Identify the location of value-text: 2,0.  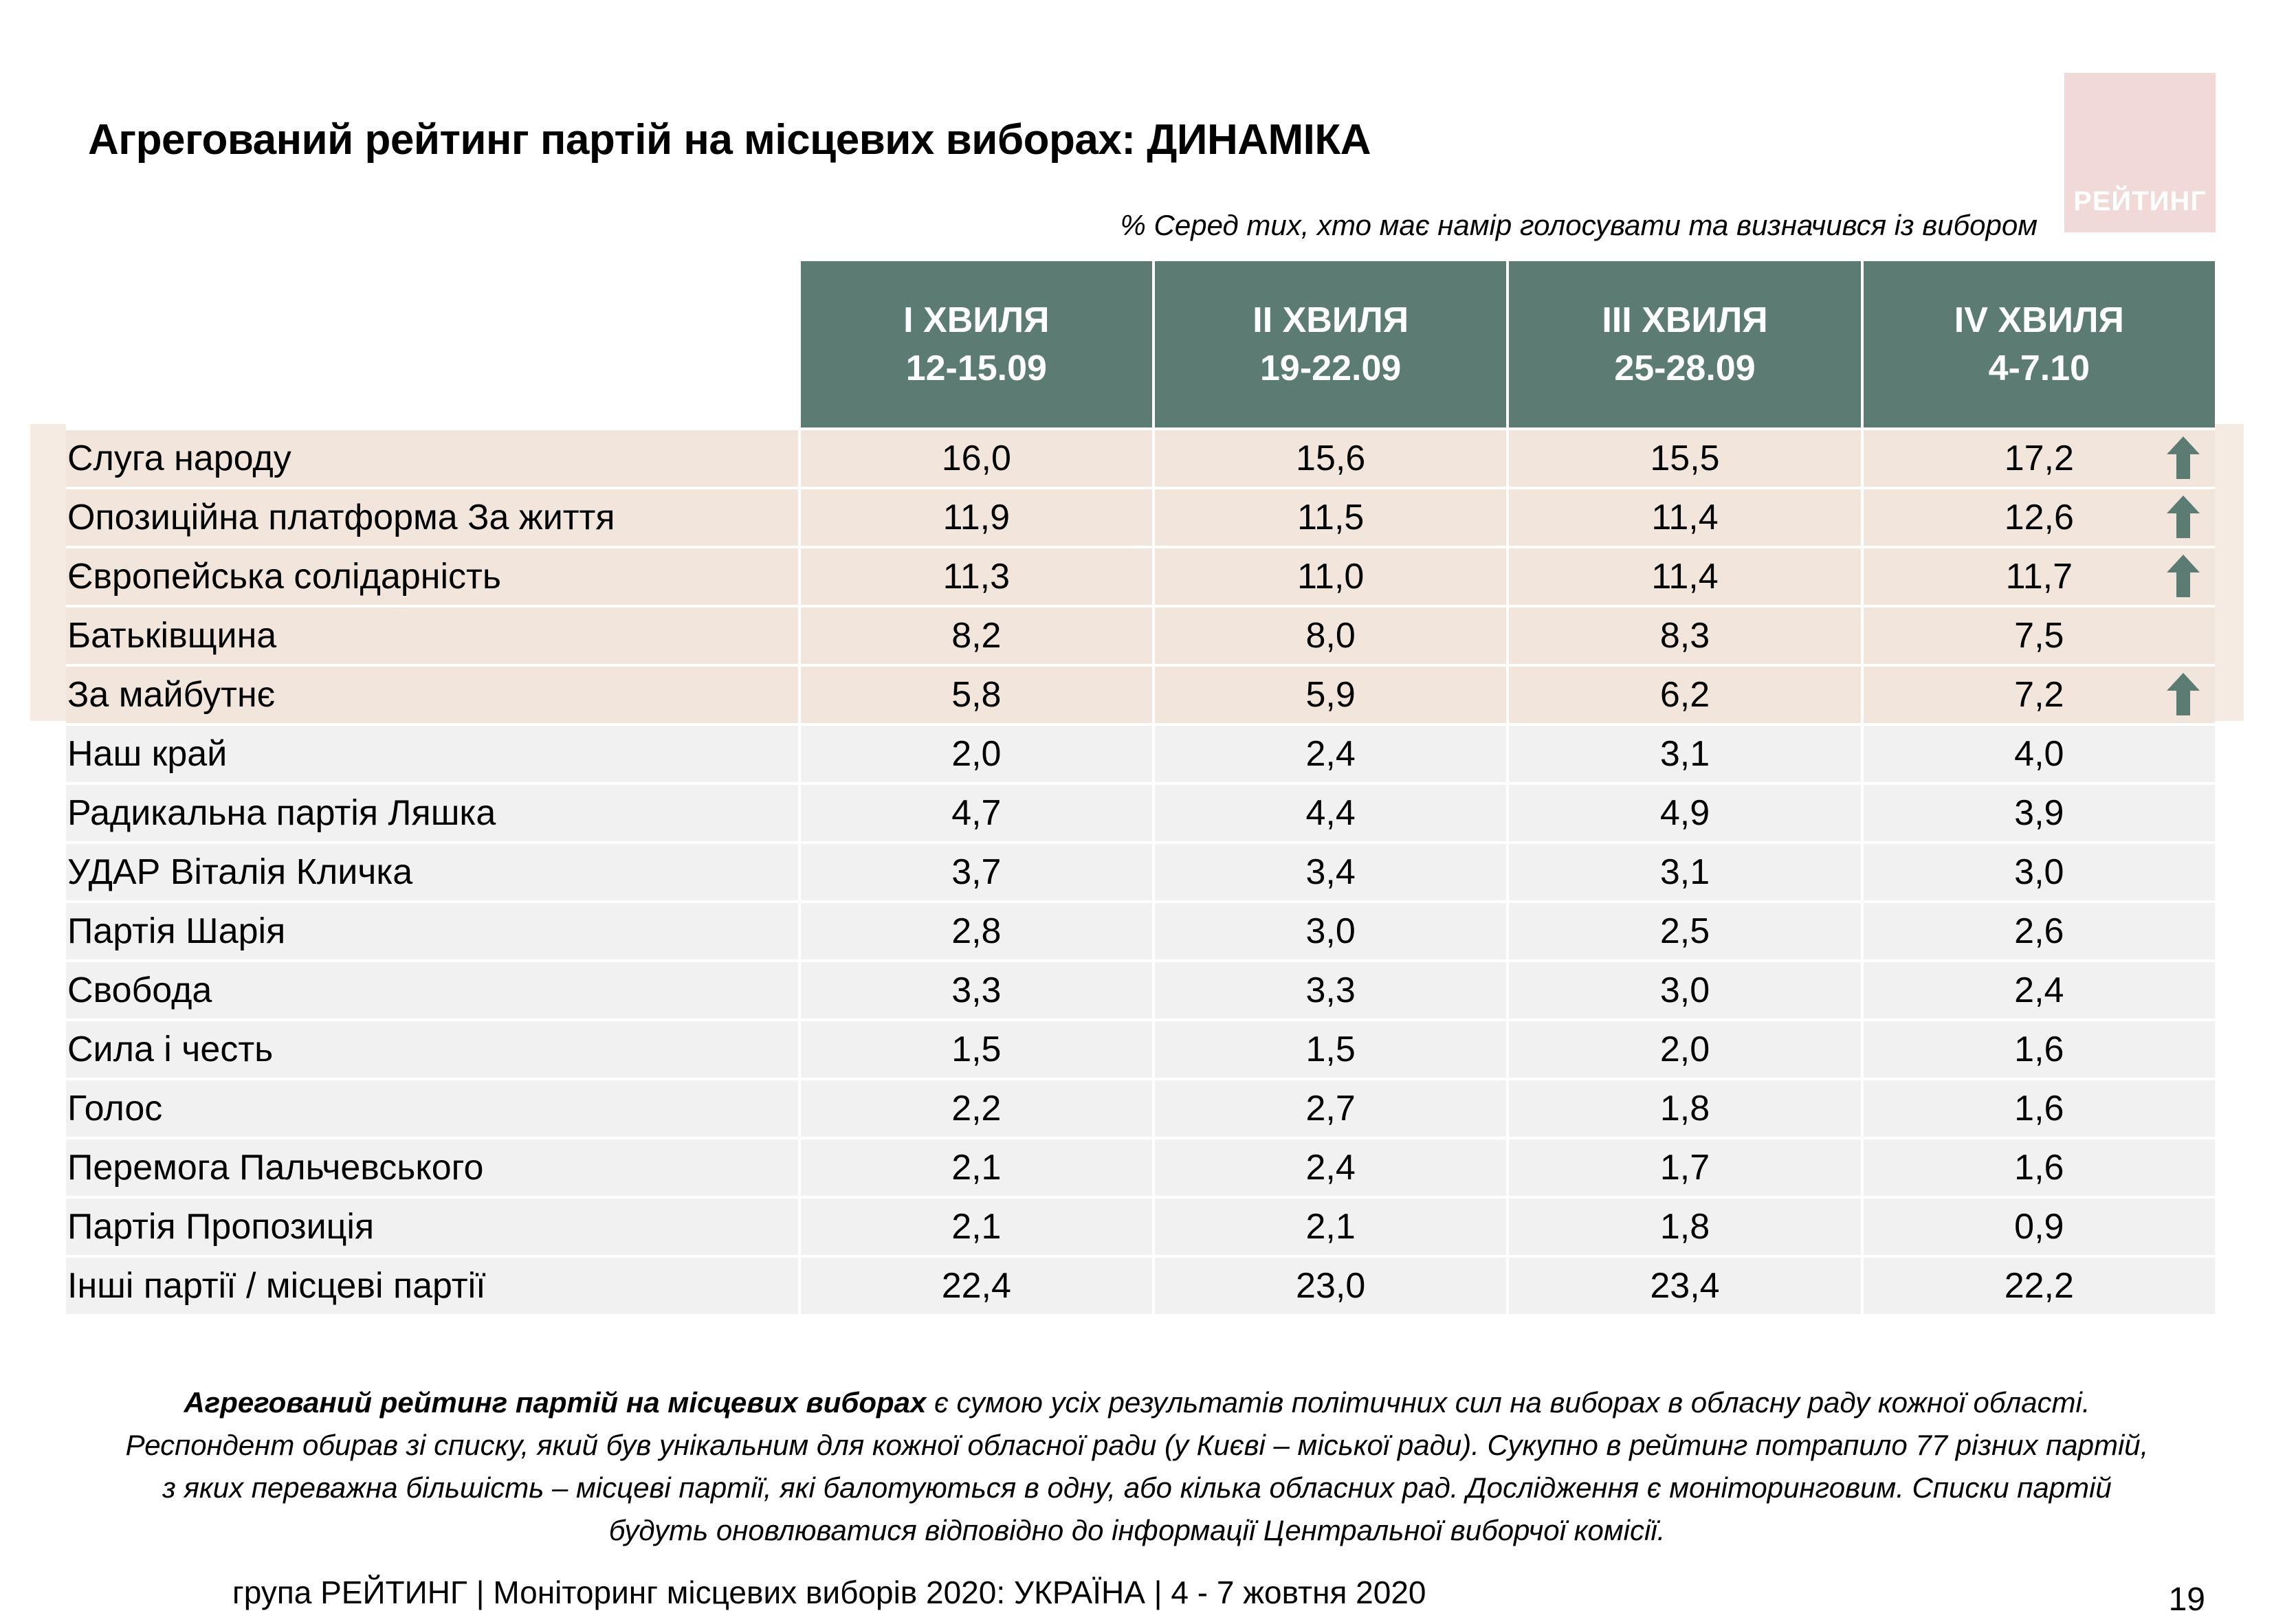
(1684, 1049).